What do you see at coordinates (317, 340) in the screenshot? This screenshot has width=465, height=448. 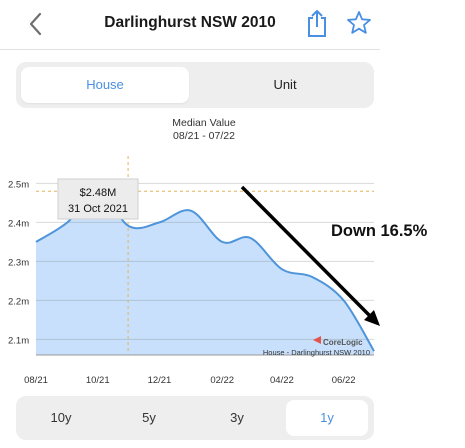 I see `corelogic-logo-mark` at bounding box center [317, 340].